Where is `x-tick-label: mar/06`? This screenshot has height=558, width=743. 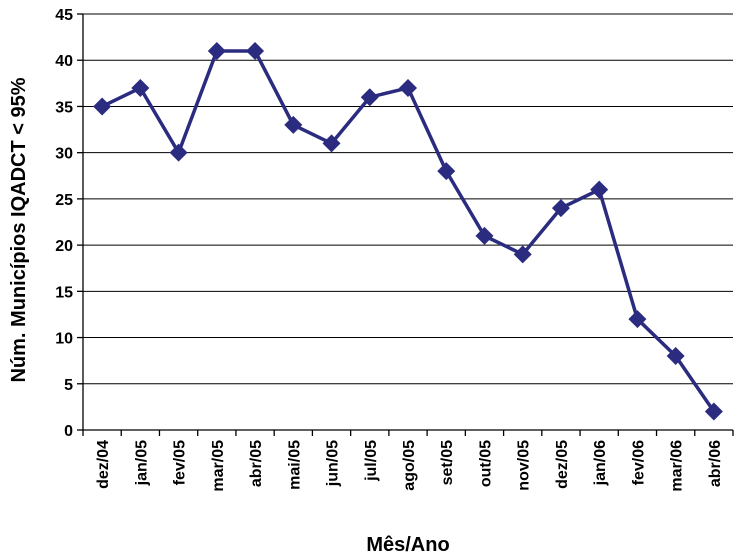
x-tick-label: mar/06 is located at coordinates (677, 466).